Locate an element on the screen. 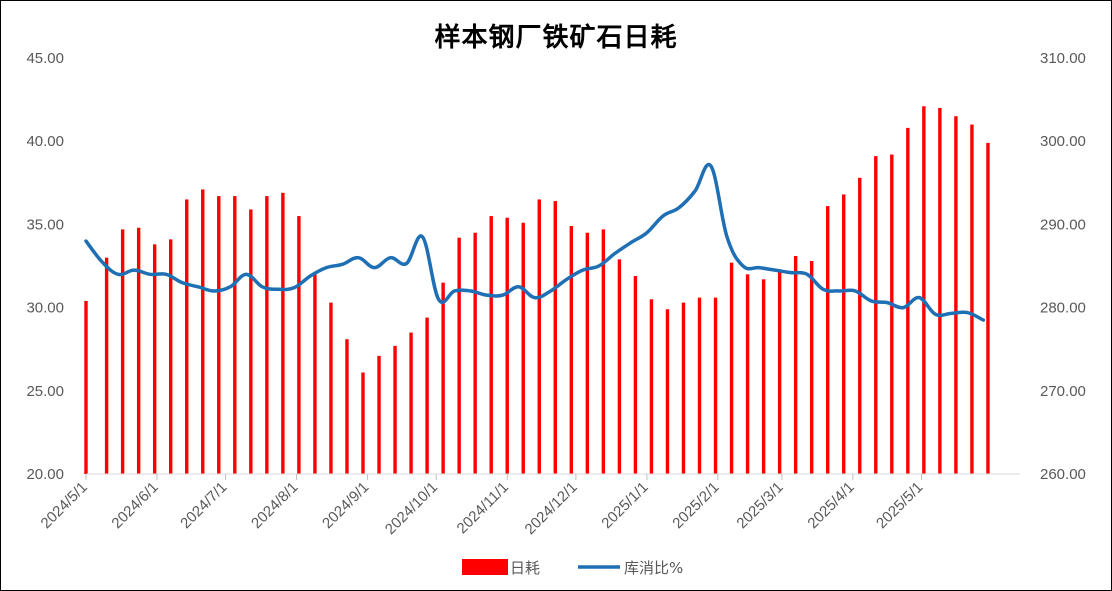 The height and width of the screenshot is (591, 1112). x-tick-label: 2024/7/1 is located at coordinates (203, 505).